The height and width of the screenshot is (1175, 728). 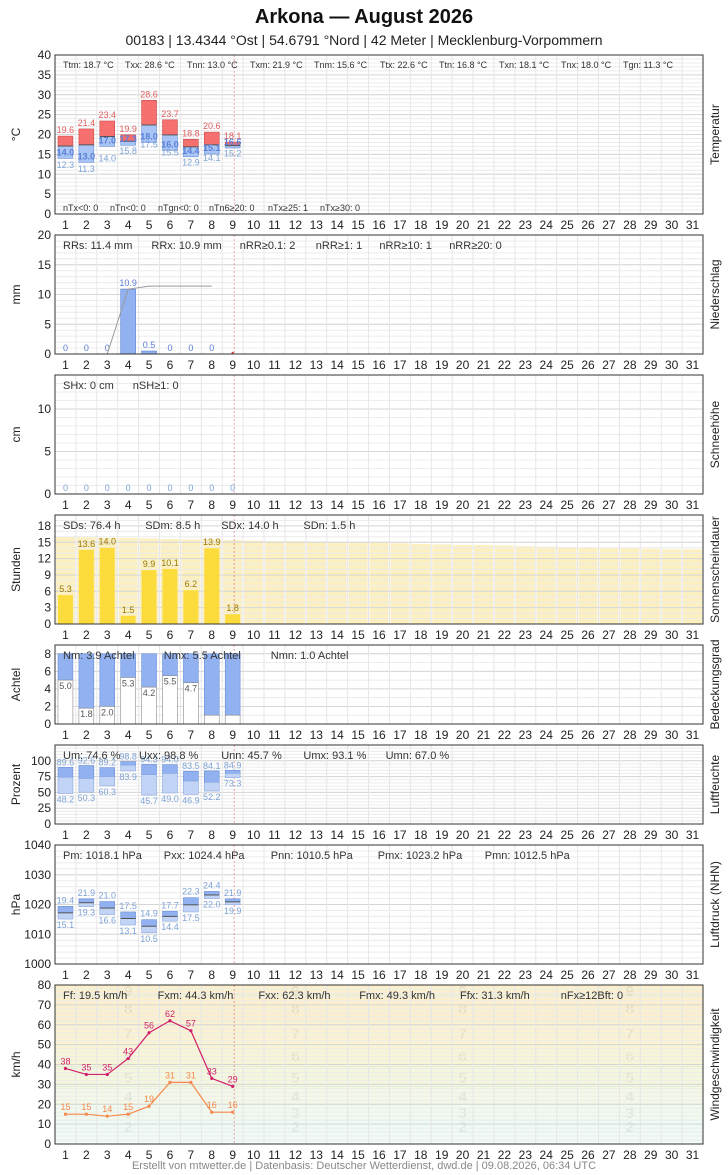 I want to click on y-tick-label: 15, so click(x=45, y=542).